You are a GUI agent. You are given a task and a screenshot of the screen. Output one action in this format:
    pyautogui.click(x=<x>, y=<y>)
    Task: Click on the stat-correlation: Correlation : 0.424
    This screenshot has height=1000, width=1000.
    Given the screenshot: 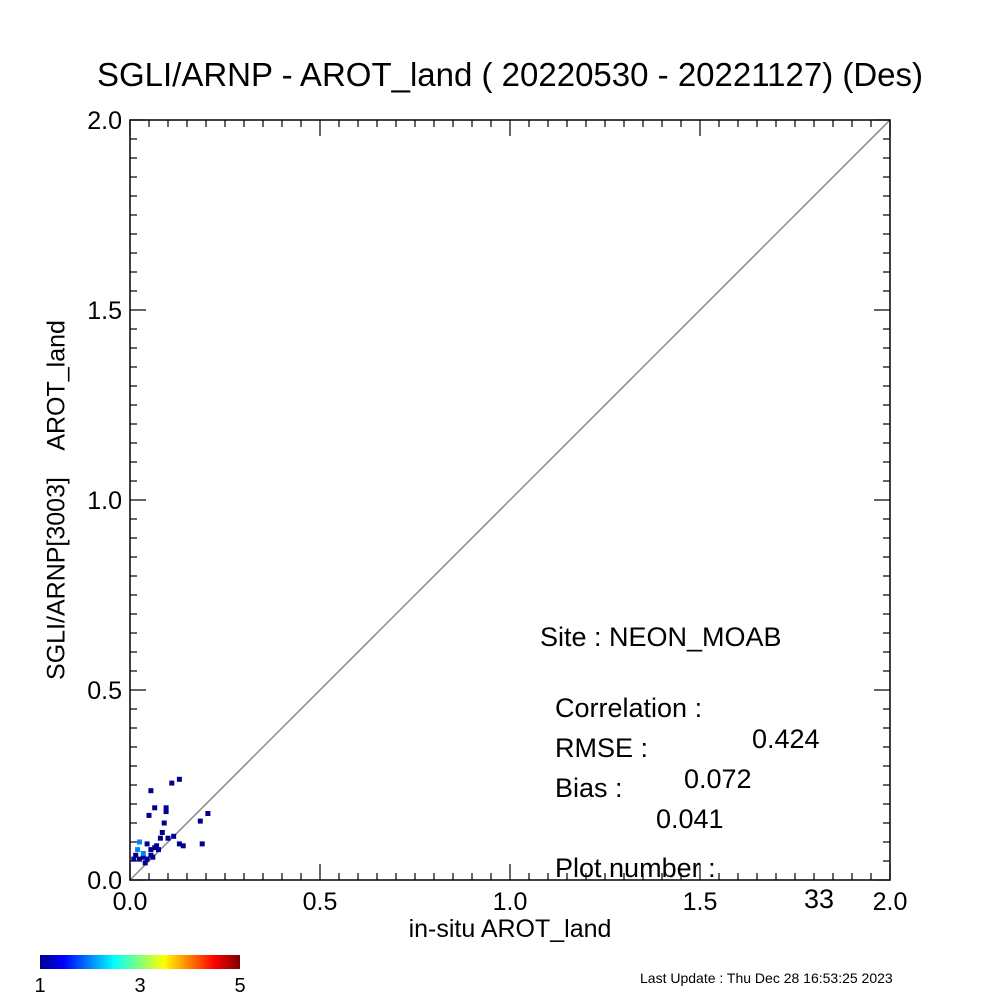 What is the action you would take?
    pyautogui.click(x=680, y=708)
    